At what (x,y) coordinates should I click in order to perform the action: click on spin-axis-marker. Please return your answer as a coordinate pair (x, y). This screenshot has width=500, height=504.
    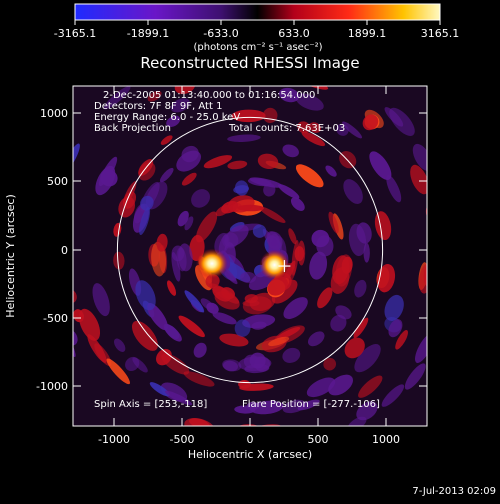
    Looking at the image, I should click on (284, 266).